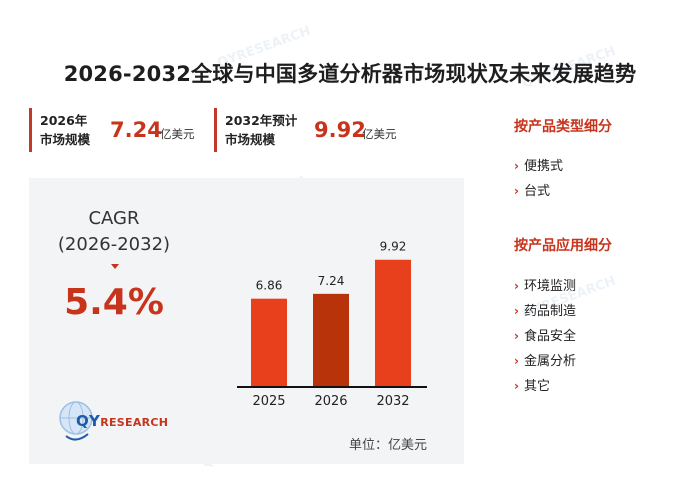 This screenshot has width=700, height=486. I want to click on list-item-label: 食品安全, so click(549, 336).